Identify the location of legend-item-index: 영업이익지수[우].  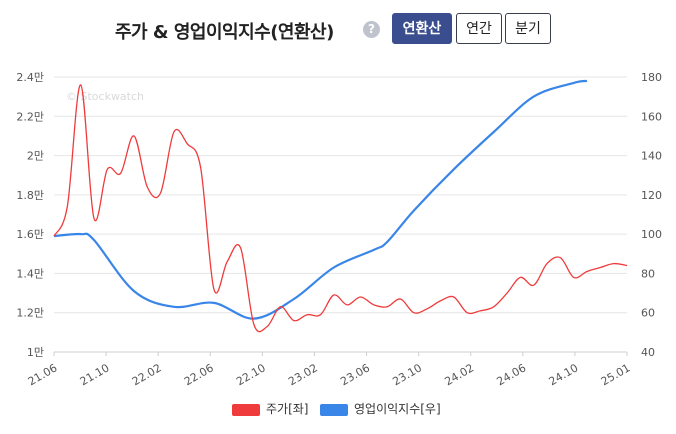
(380, 408).